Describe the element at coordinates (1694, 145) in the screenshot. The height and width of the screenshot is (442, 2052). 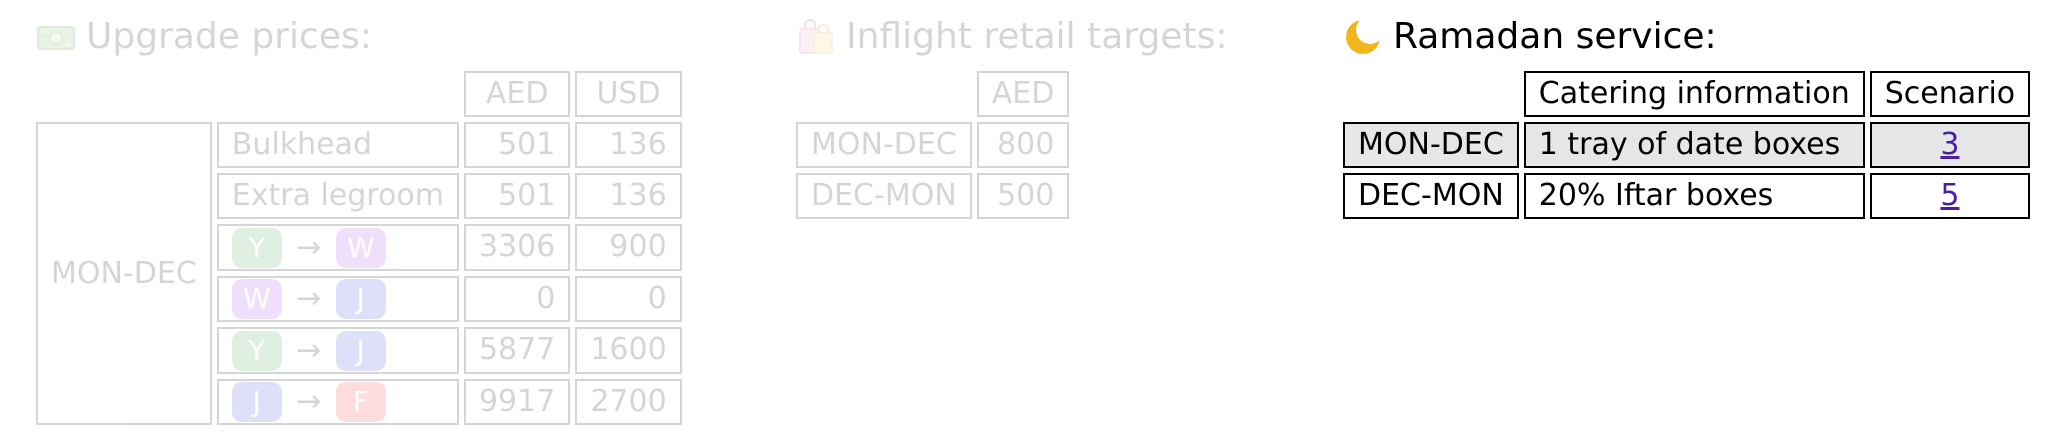
I see `catering-info: 1 tray of date boxes` at that location.